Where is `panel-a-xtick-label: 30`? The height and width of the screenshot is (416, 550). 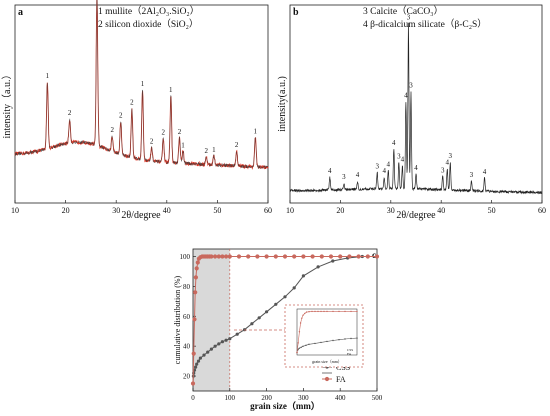 panel-a-xtick-label: 30 is located at coordinates (116, 210).